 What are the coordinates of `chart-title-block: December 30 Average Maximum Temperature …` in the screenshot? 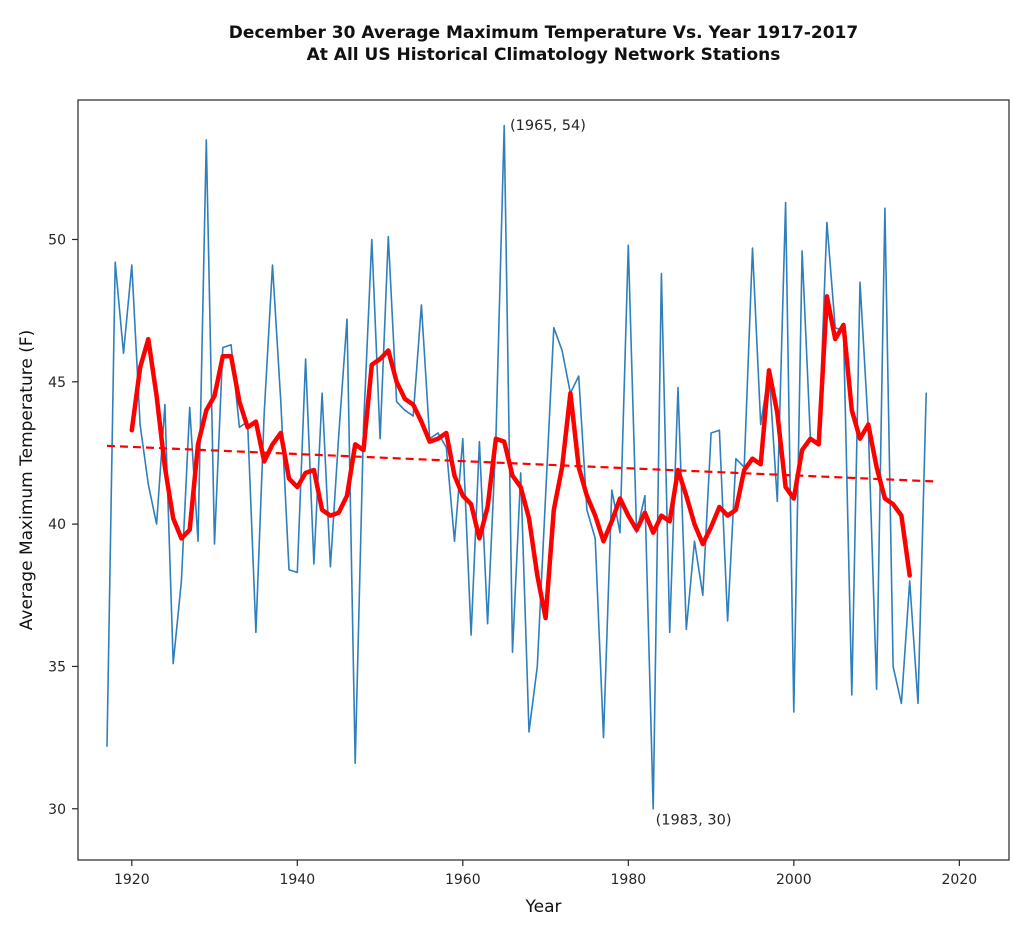 It's located at (543, 44).